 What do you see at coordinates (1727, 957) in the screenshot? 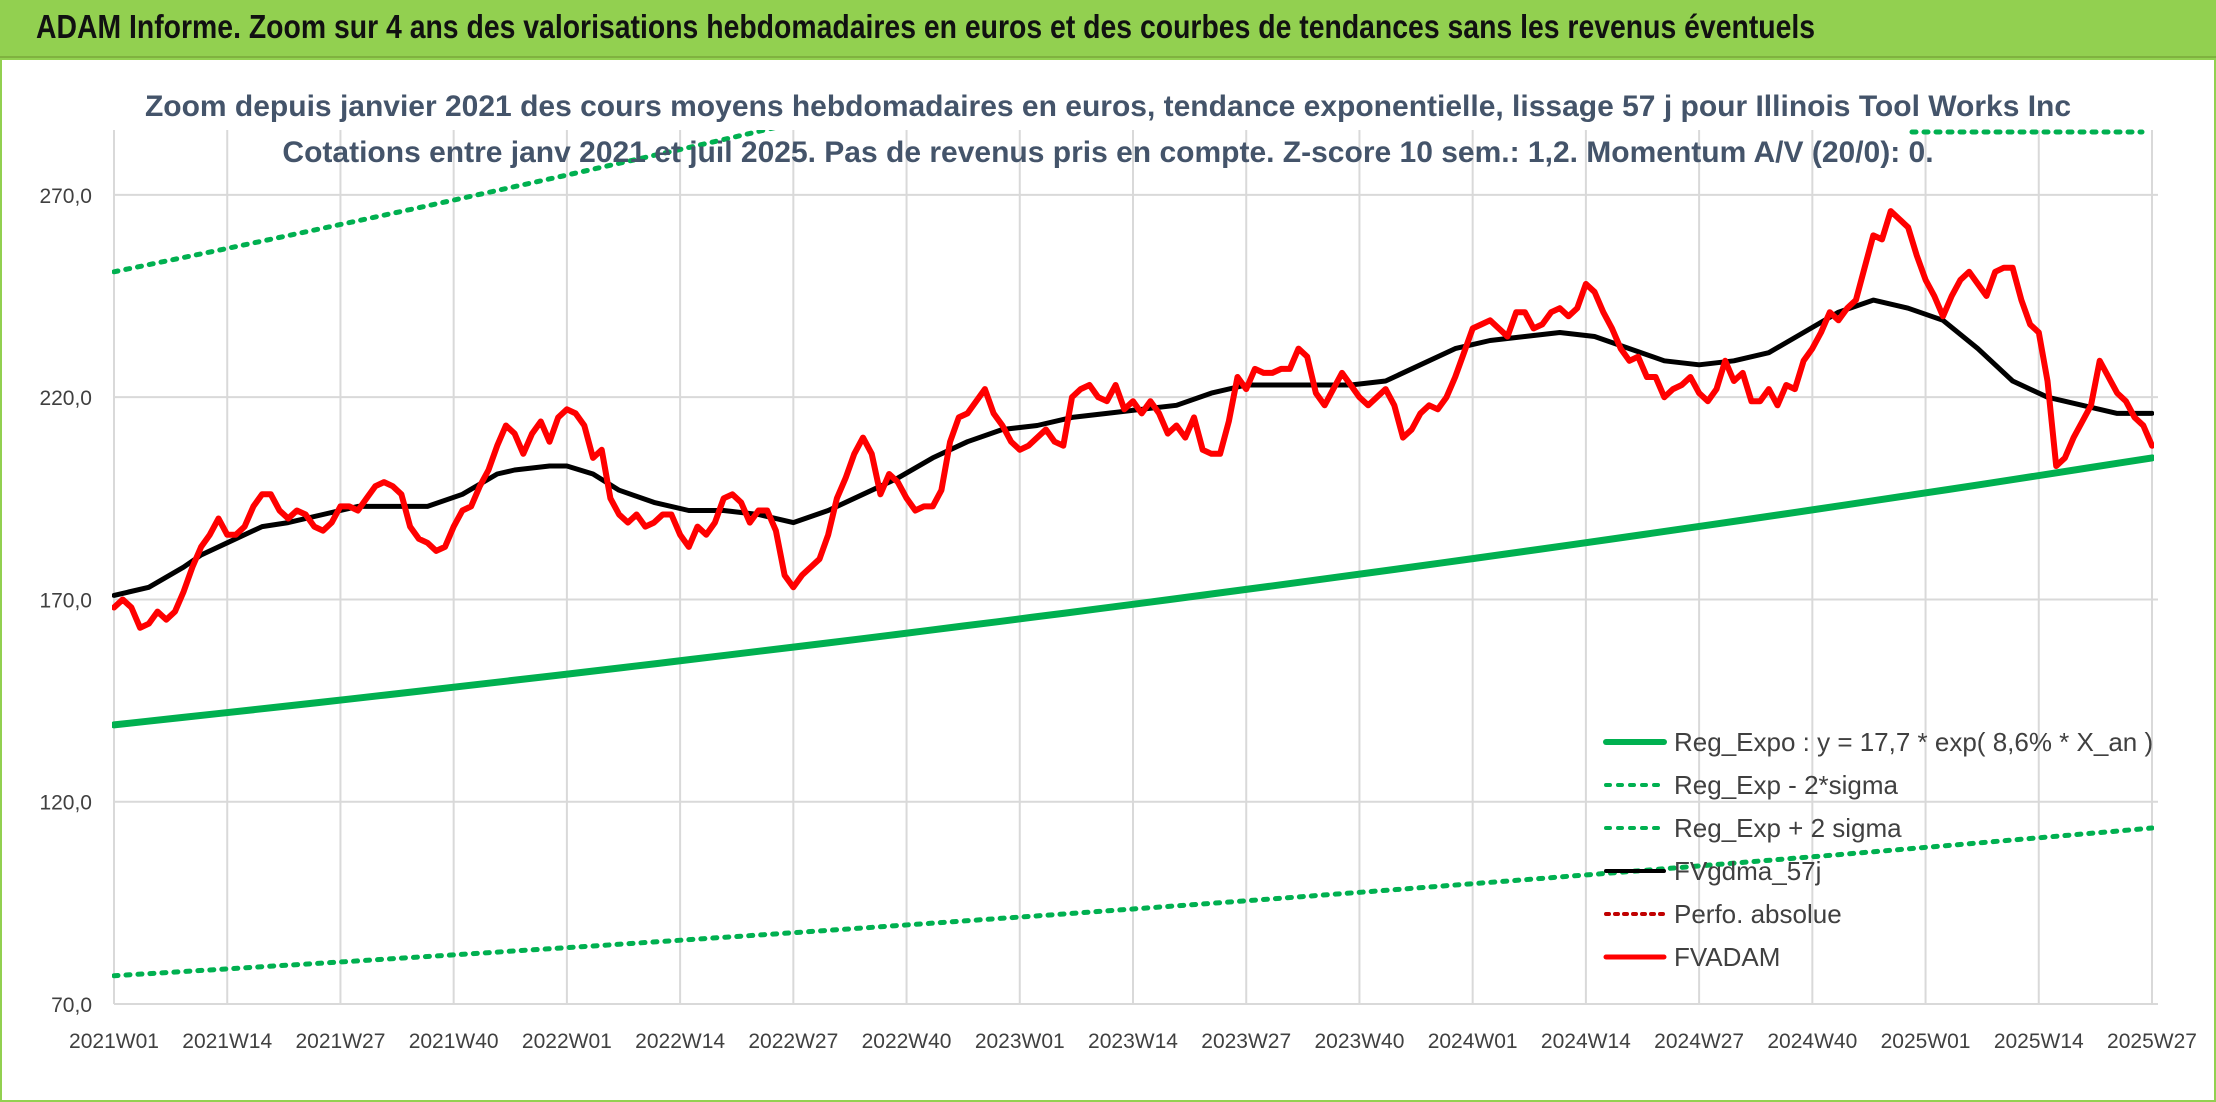
I see `legend-label: FVADAM` at bounding box center [1727, 957].